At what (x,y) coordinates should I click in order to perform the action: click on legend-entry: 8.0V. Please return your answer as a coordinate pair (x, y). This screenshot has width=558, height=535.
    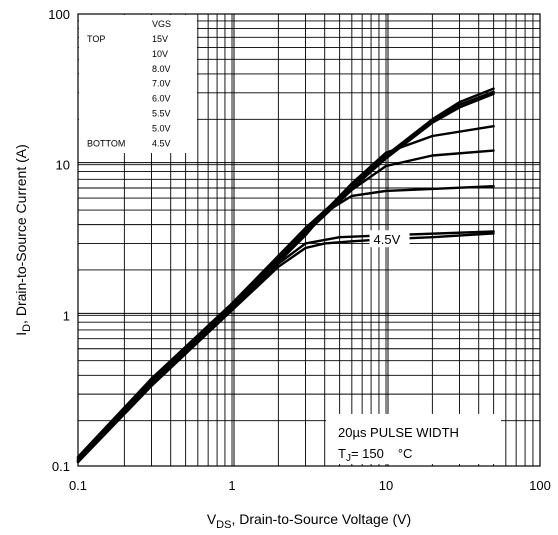
    Looking at the image, I should click on (161, 69).